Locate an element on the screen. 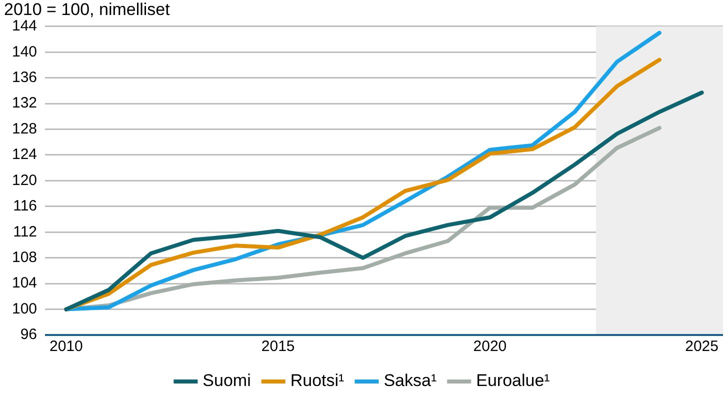 The height and width of the screenshot is (400, 727). y-tick-label: 120 is located at coordinates (25, 180).